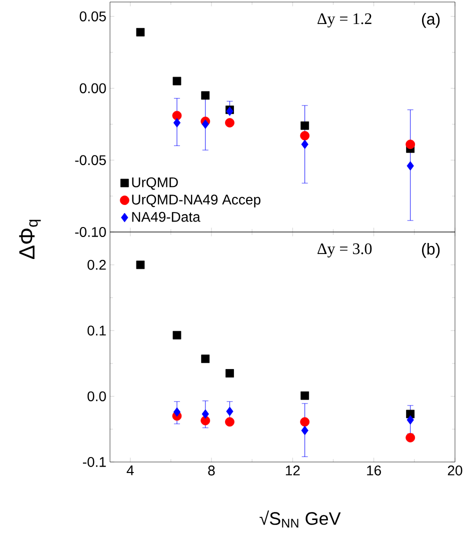 Image resolution: width=469 pixels, height=539 pixels. I want to click on y-tick-label: 0.05, so click(93, 16).